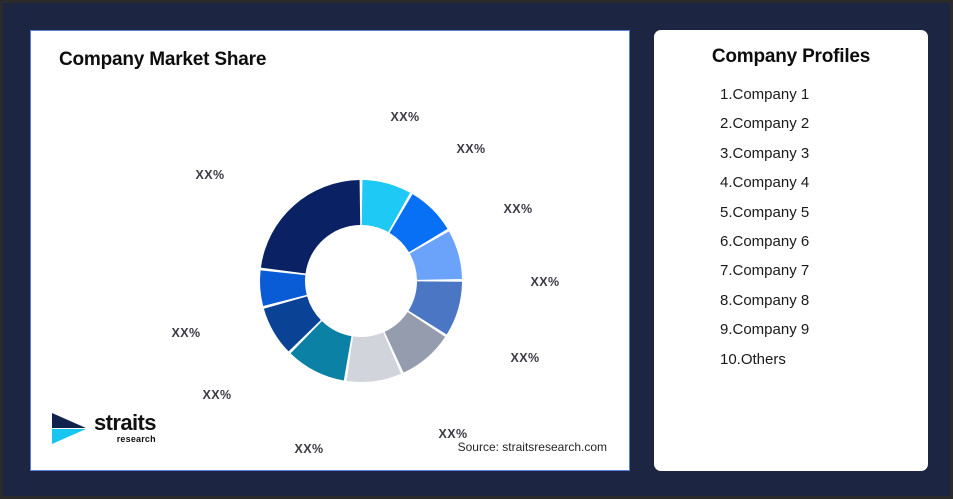 This screenshot has height=499, width=953. Describe the element at coordinates (69, 420) in the screenshot. I see `logo-triangle-top` at that location.